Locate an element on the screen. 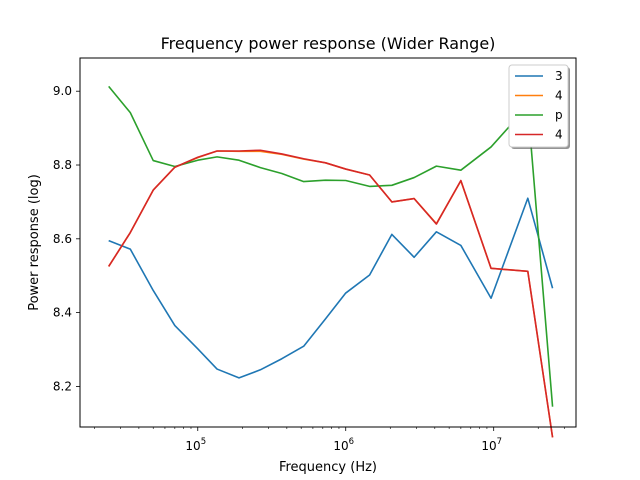 The width and height of the screenshot is (640, 480). x-tick-label: 10⁶ is located at coordinates (343, 445).